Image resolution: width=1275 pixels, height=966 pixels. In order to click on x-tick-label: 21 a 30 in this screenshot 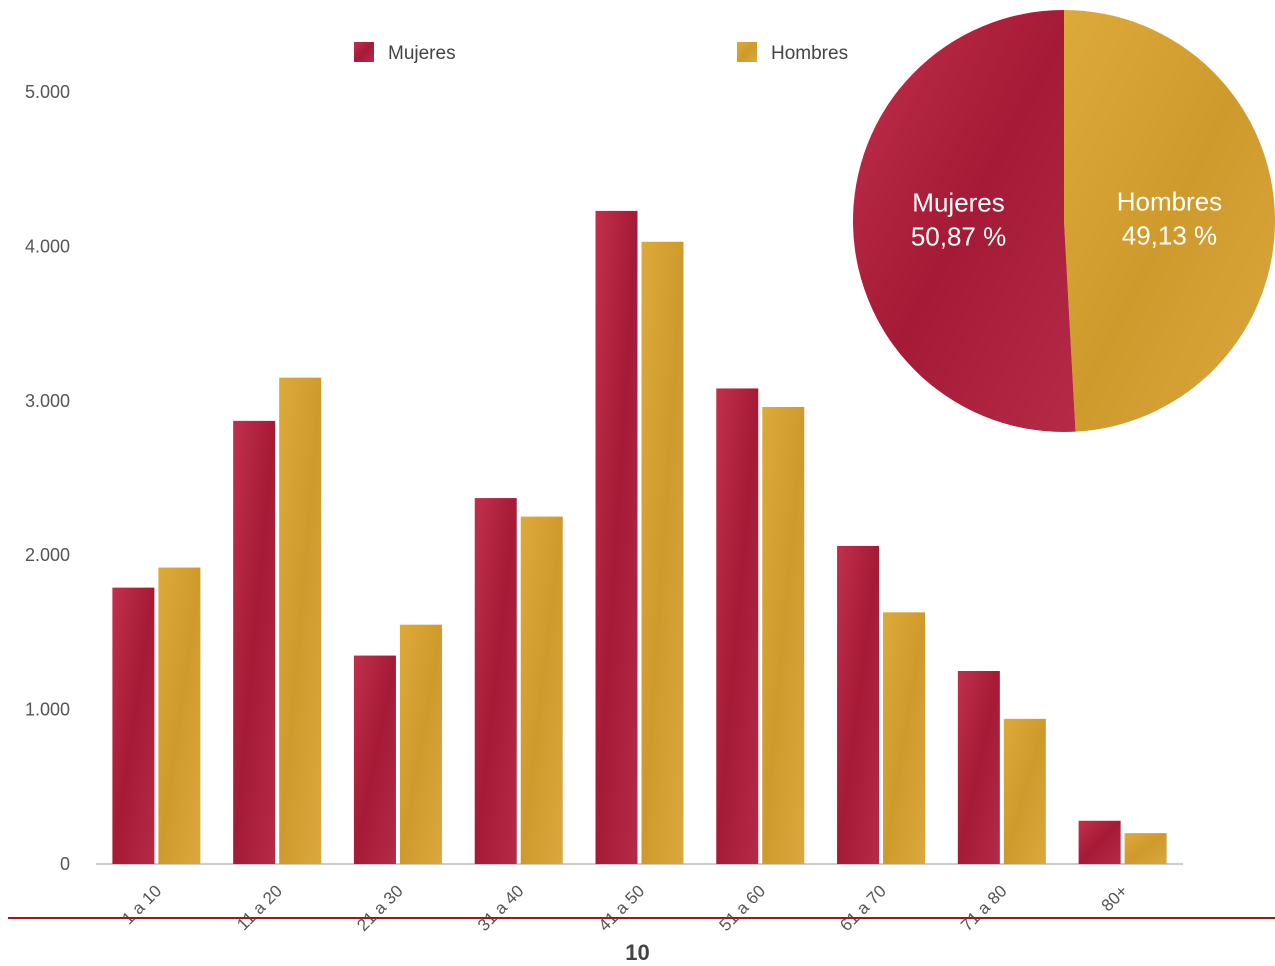, I will do `click(380, 908)`.